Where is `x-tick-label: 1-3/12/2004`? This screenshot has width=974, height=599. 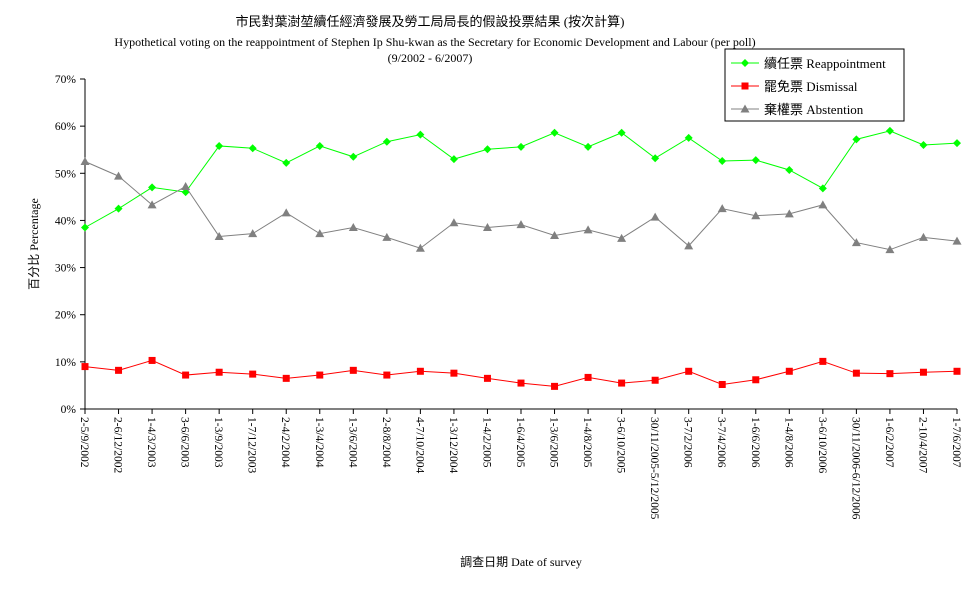
x-tick-label: 1-3/12/2004 is located at coordinates (453, 445).